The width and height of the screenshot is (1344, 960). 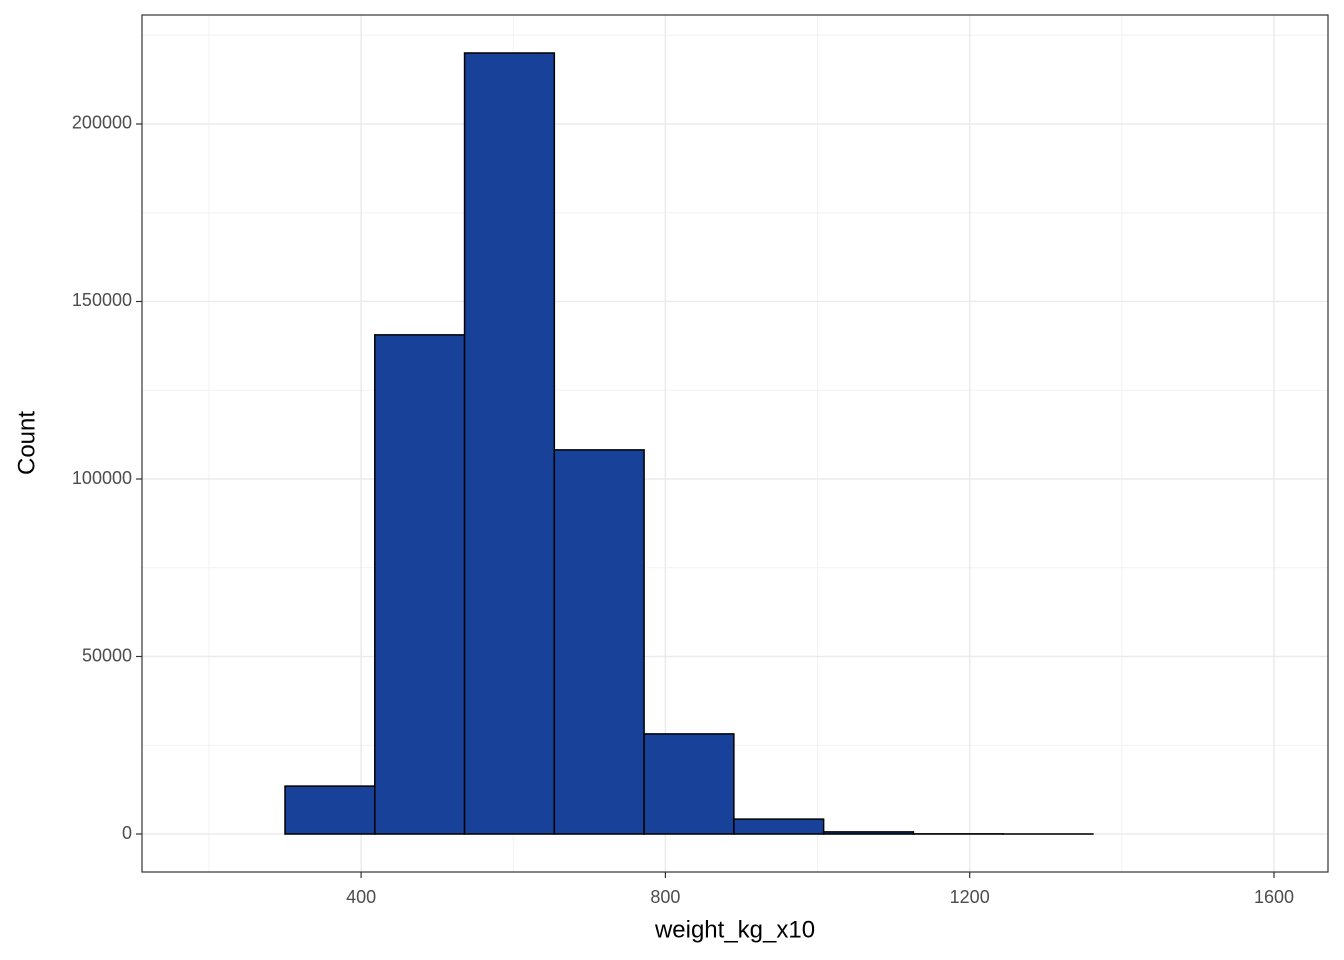 I want to click on y-tick-label: 100000, so click(x=102, y=478).